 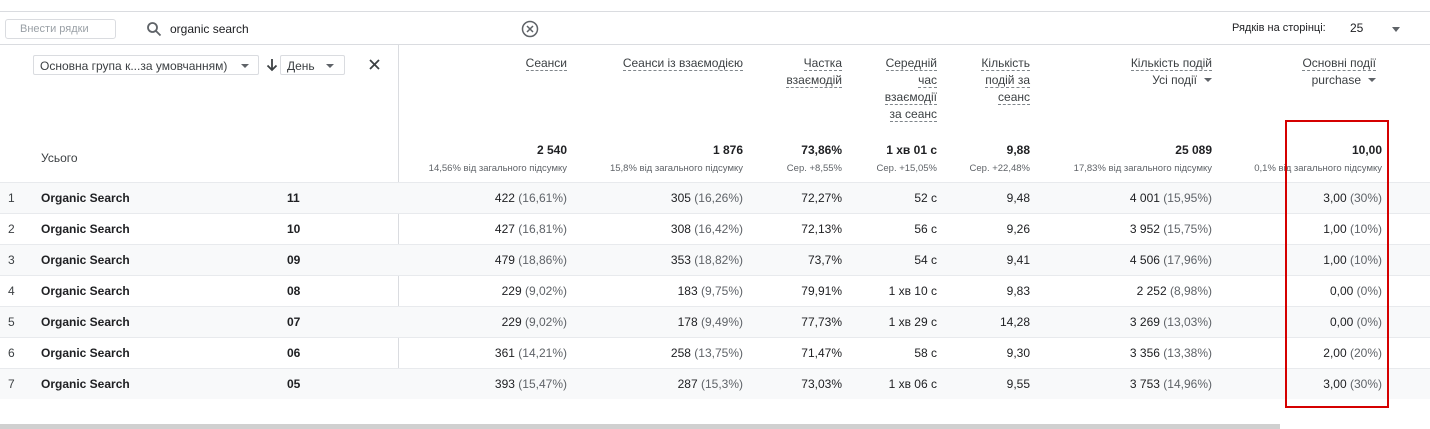 I want to click on cell-sessions: 427 (16,81%), so click(x=531, y=229).